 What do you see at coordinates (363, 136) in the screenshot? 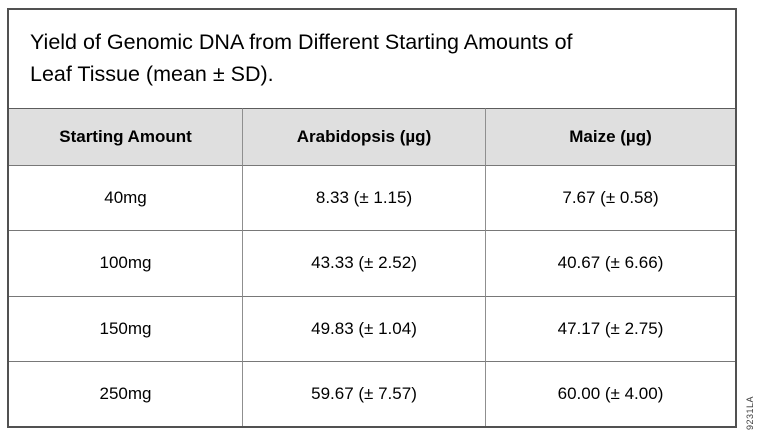
I see `header-cell-arabidopsis: Arabidopsis (µg)` at bounding box center [363, 136].